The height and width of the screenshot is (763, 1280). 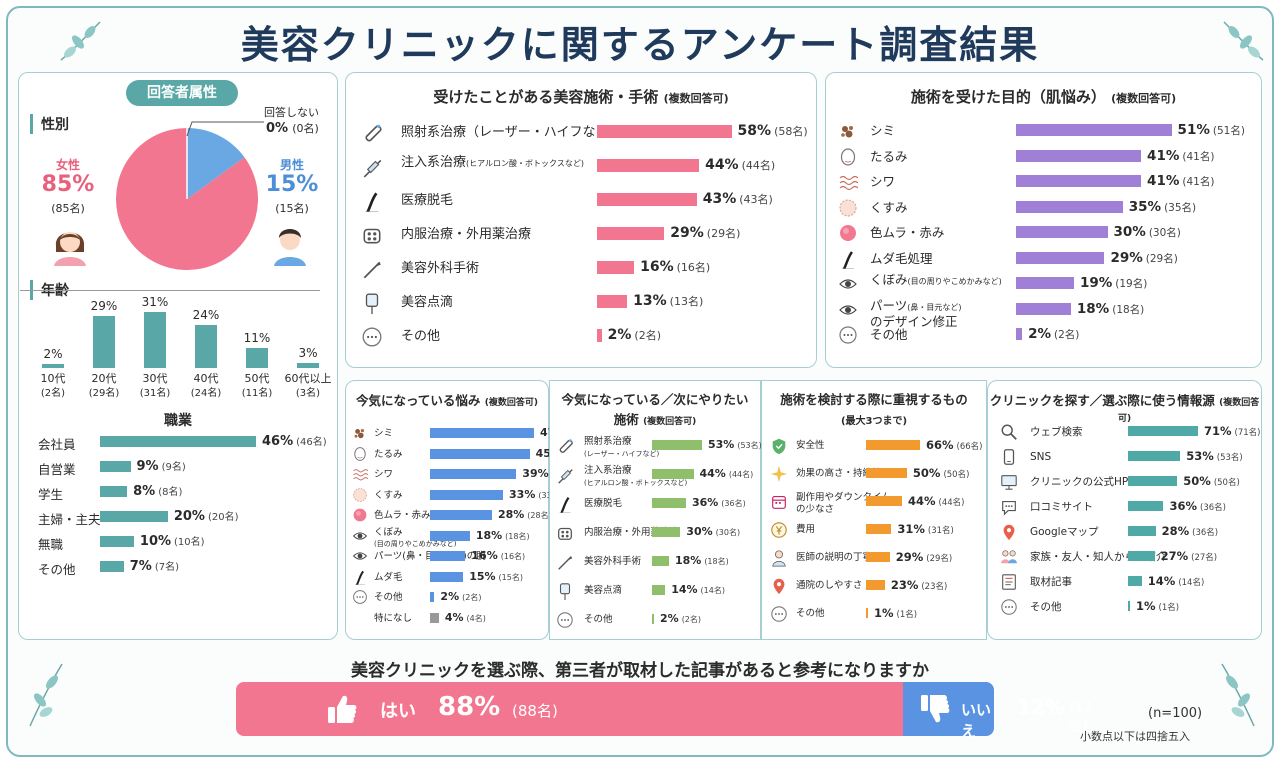 What do you see at coordinates (848, 183) in the screenshot?
I see `wrinkle-icon` at bounding box center [848, 183].